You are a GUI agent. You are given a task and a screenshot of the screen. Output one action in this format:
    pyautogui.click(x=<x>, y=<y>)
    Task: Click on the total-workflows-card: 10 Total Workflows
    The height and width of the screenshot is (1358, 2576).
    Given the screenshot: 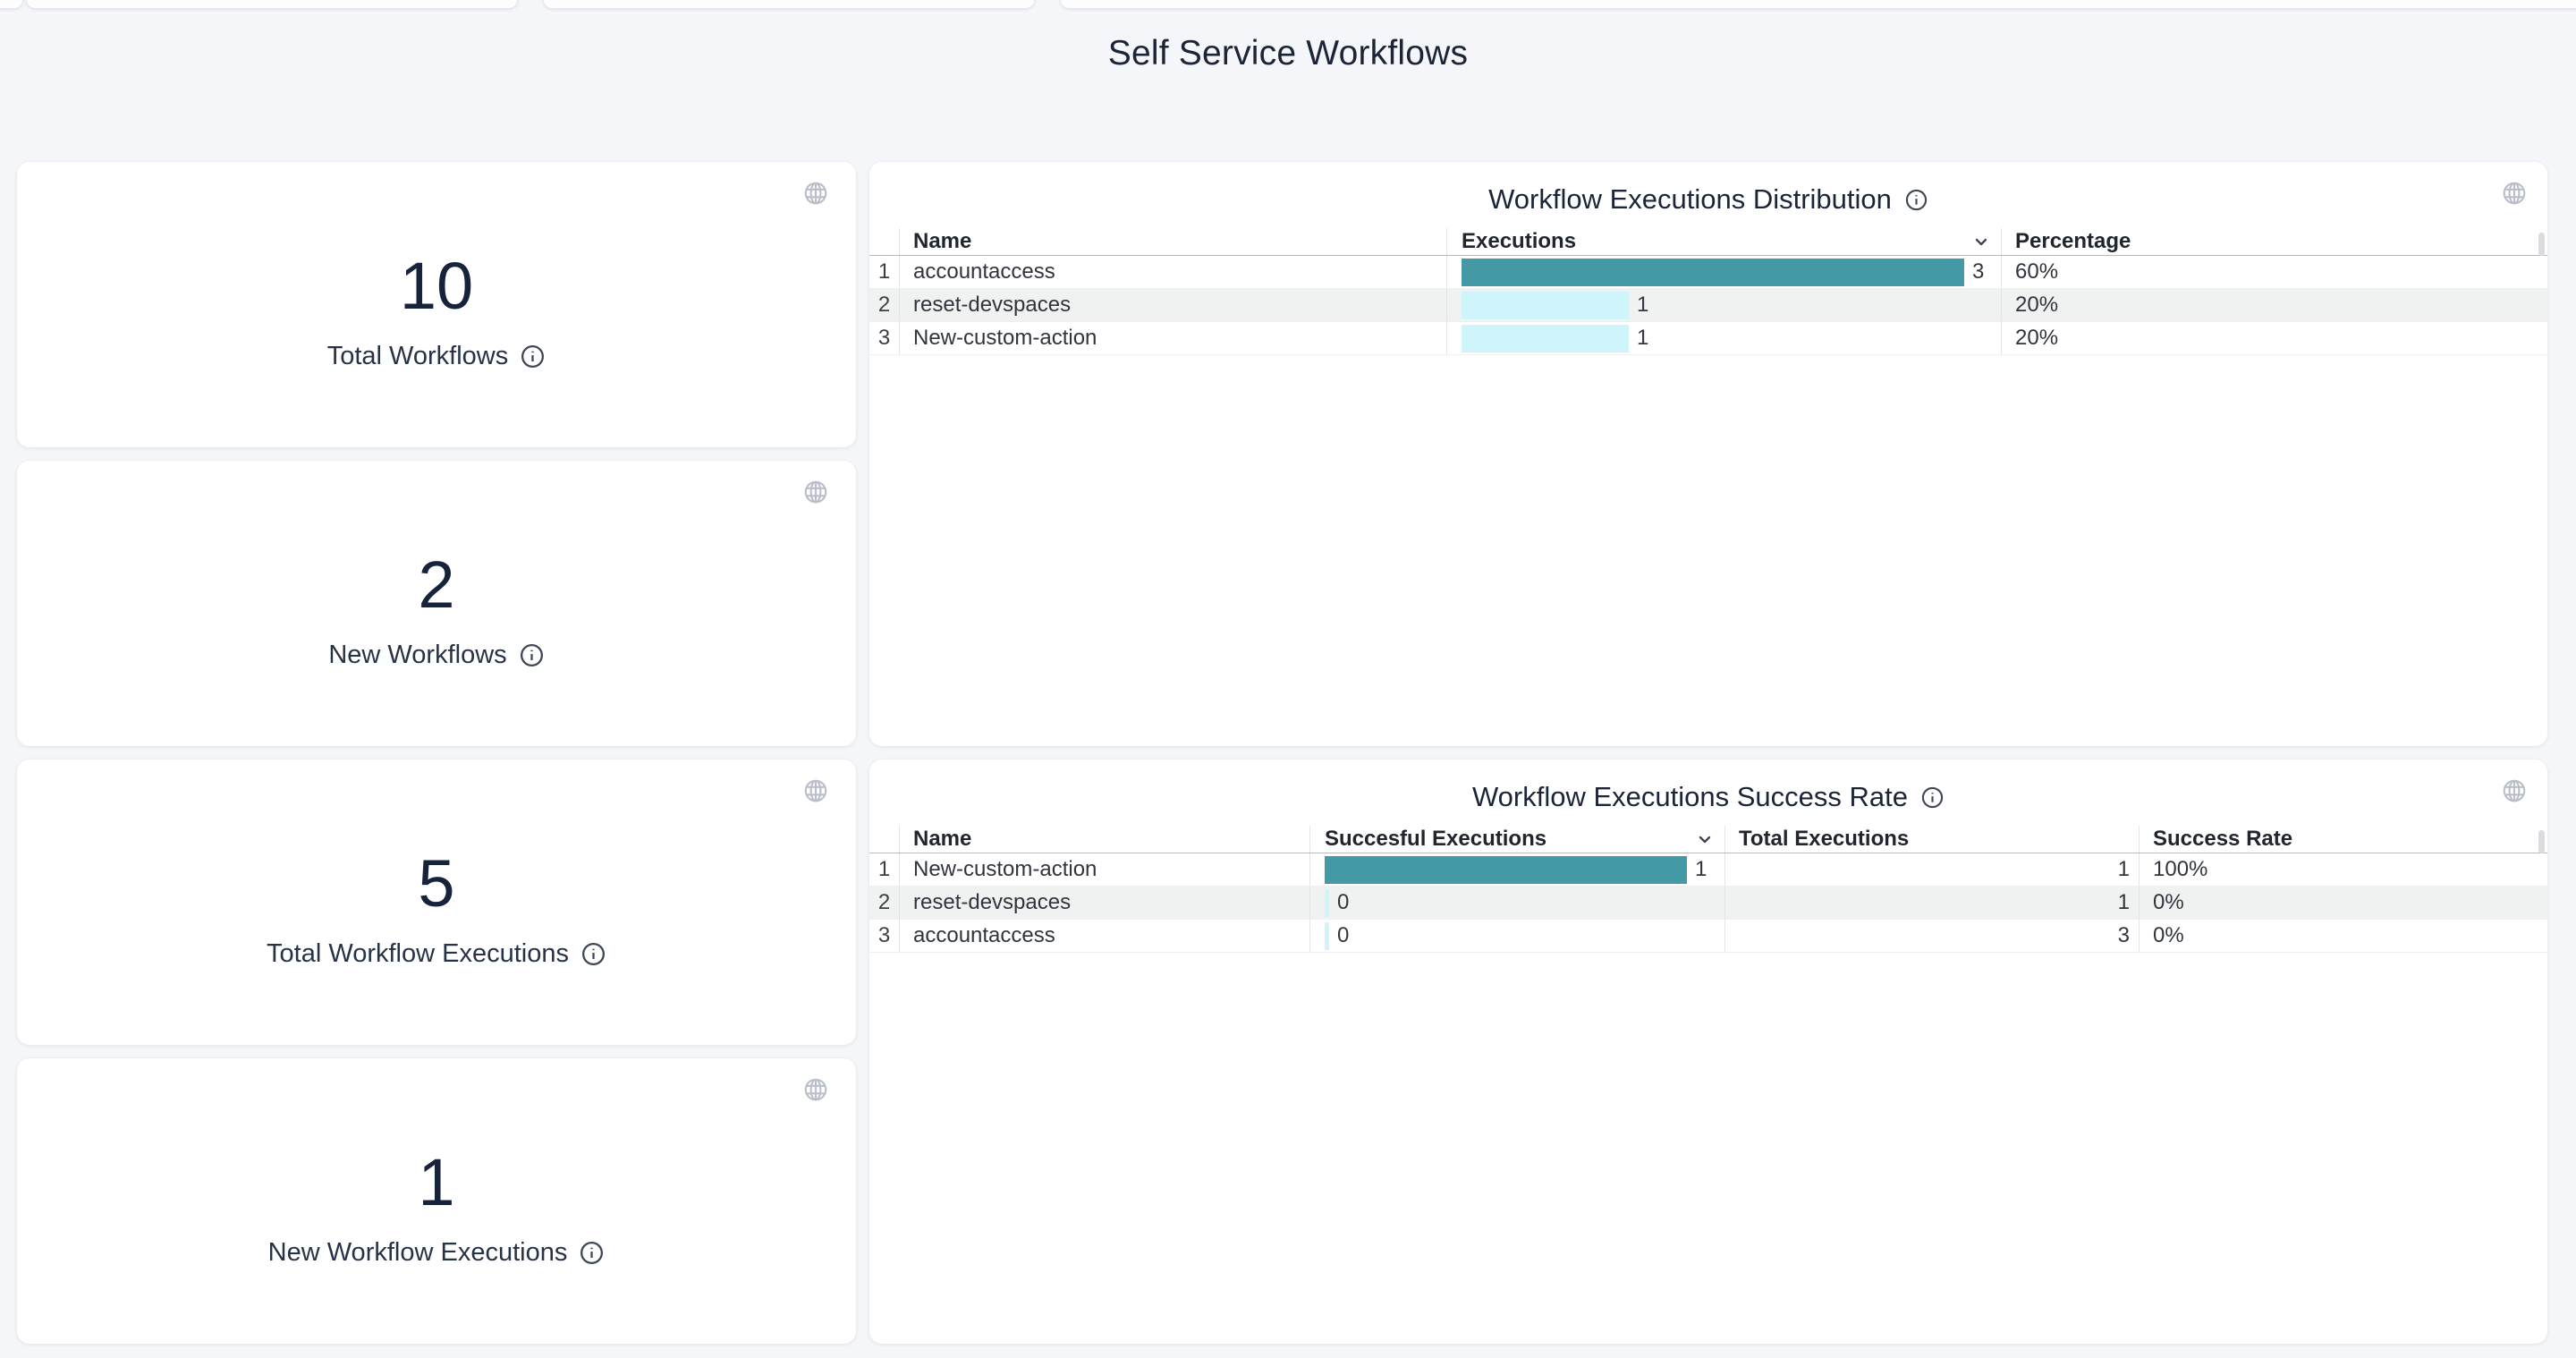 What is the action you would take?
    pyautogui.click(x=436, y=304)
    